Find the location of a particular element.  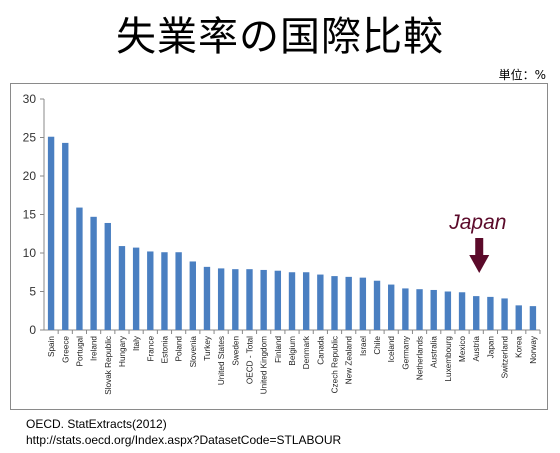

bar-norway is located at coordinates (533, 318).